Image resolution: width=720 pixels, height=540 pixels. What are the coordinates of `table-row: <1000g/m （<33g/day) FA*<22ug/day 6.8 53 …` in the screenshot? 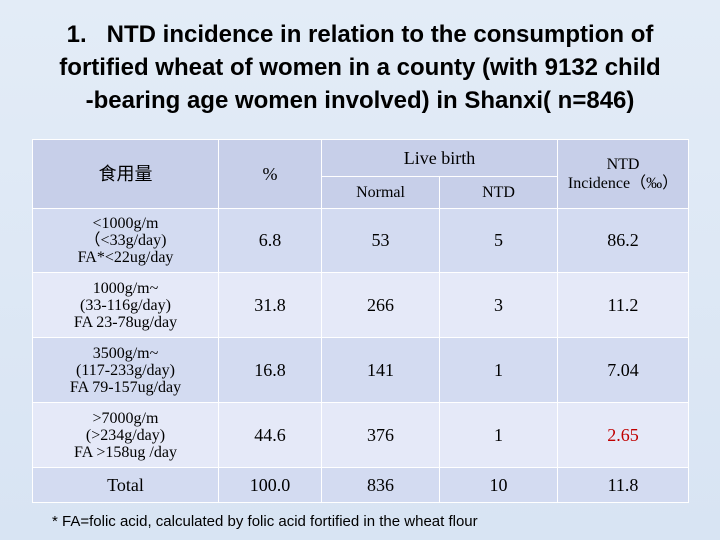 It's located at (361, 240).